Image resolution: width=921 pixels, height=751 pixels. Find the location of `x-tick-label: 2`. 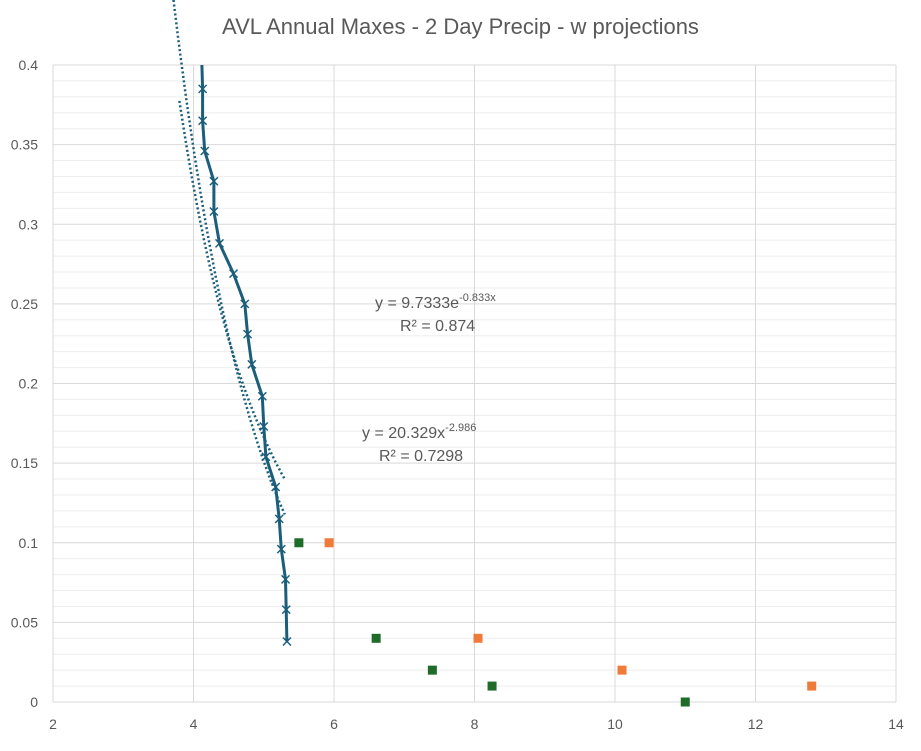

x-tick-label: 2 is located at coordinates (53, 724).